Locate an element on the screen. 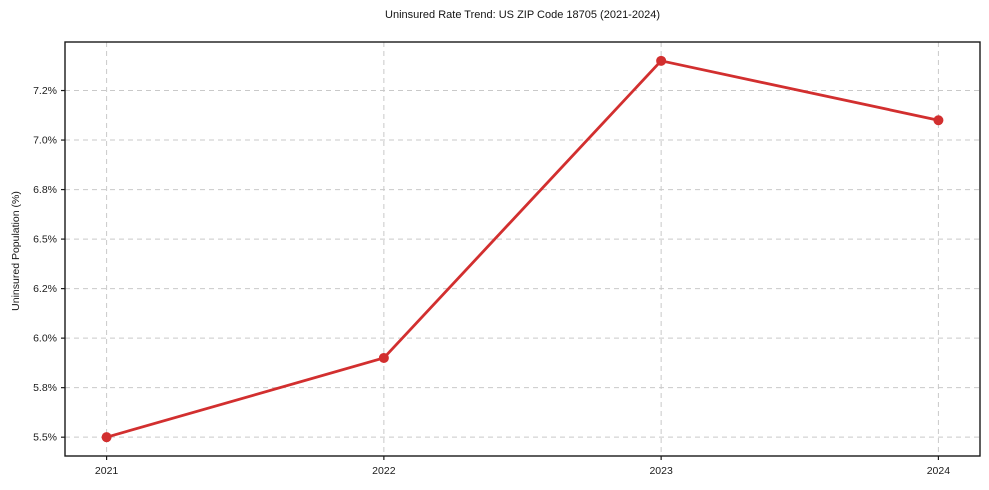 This screenshot has height=490, width=989. data-point-2021 is located at coordinates (106, 437).